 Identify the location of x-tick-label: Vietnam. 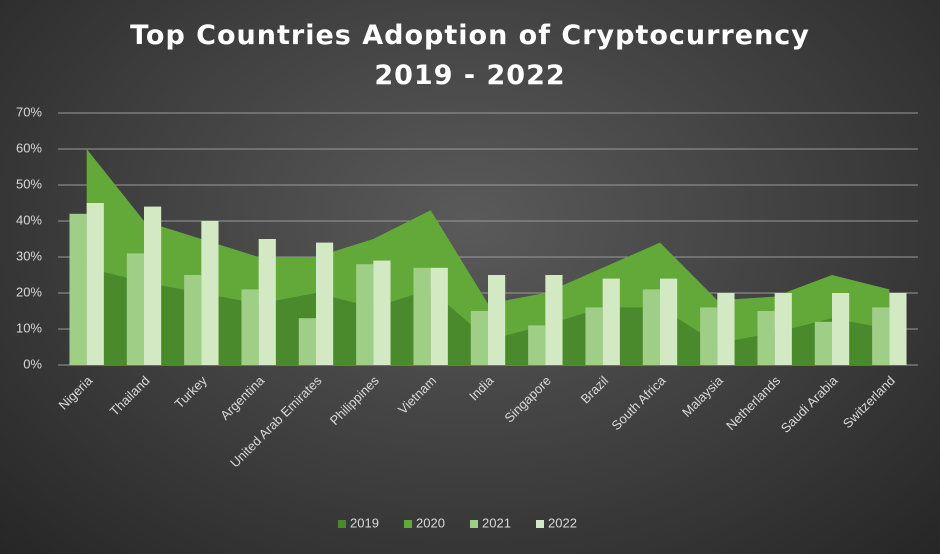
(417, 395).